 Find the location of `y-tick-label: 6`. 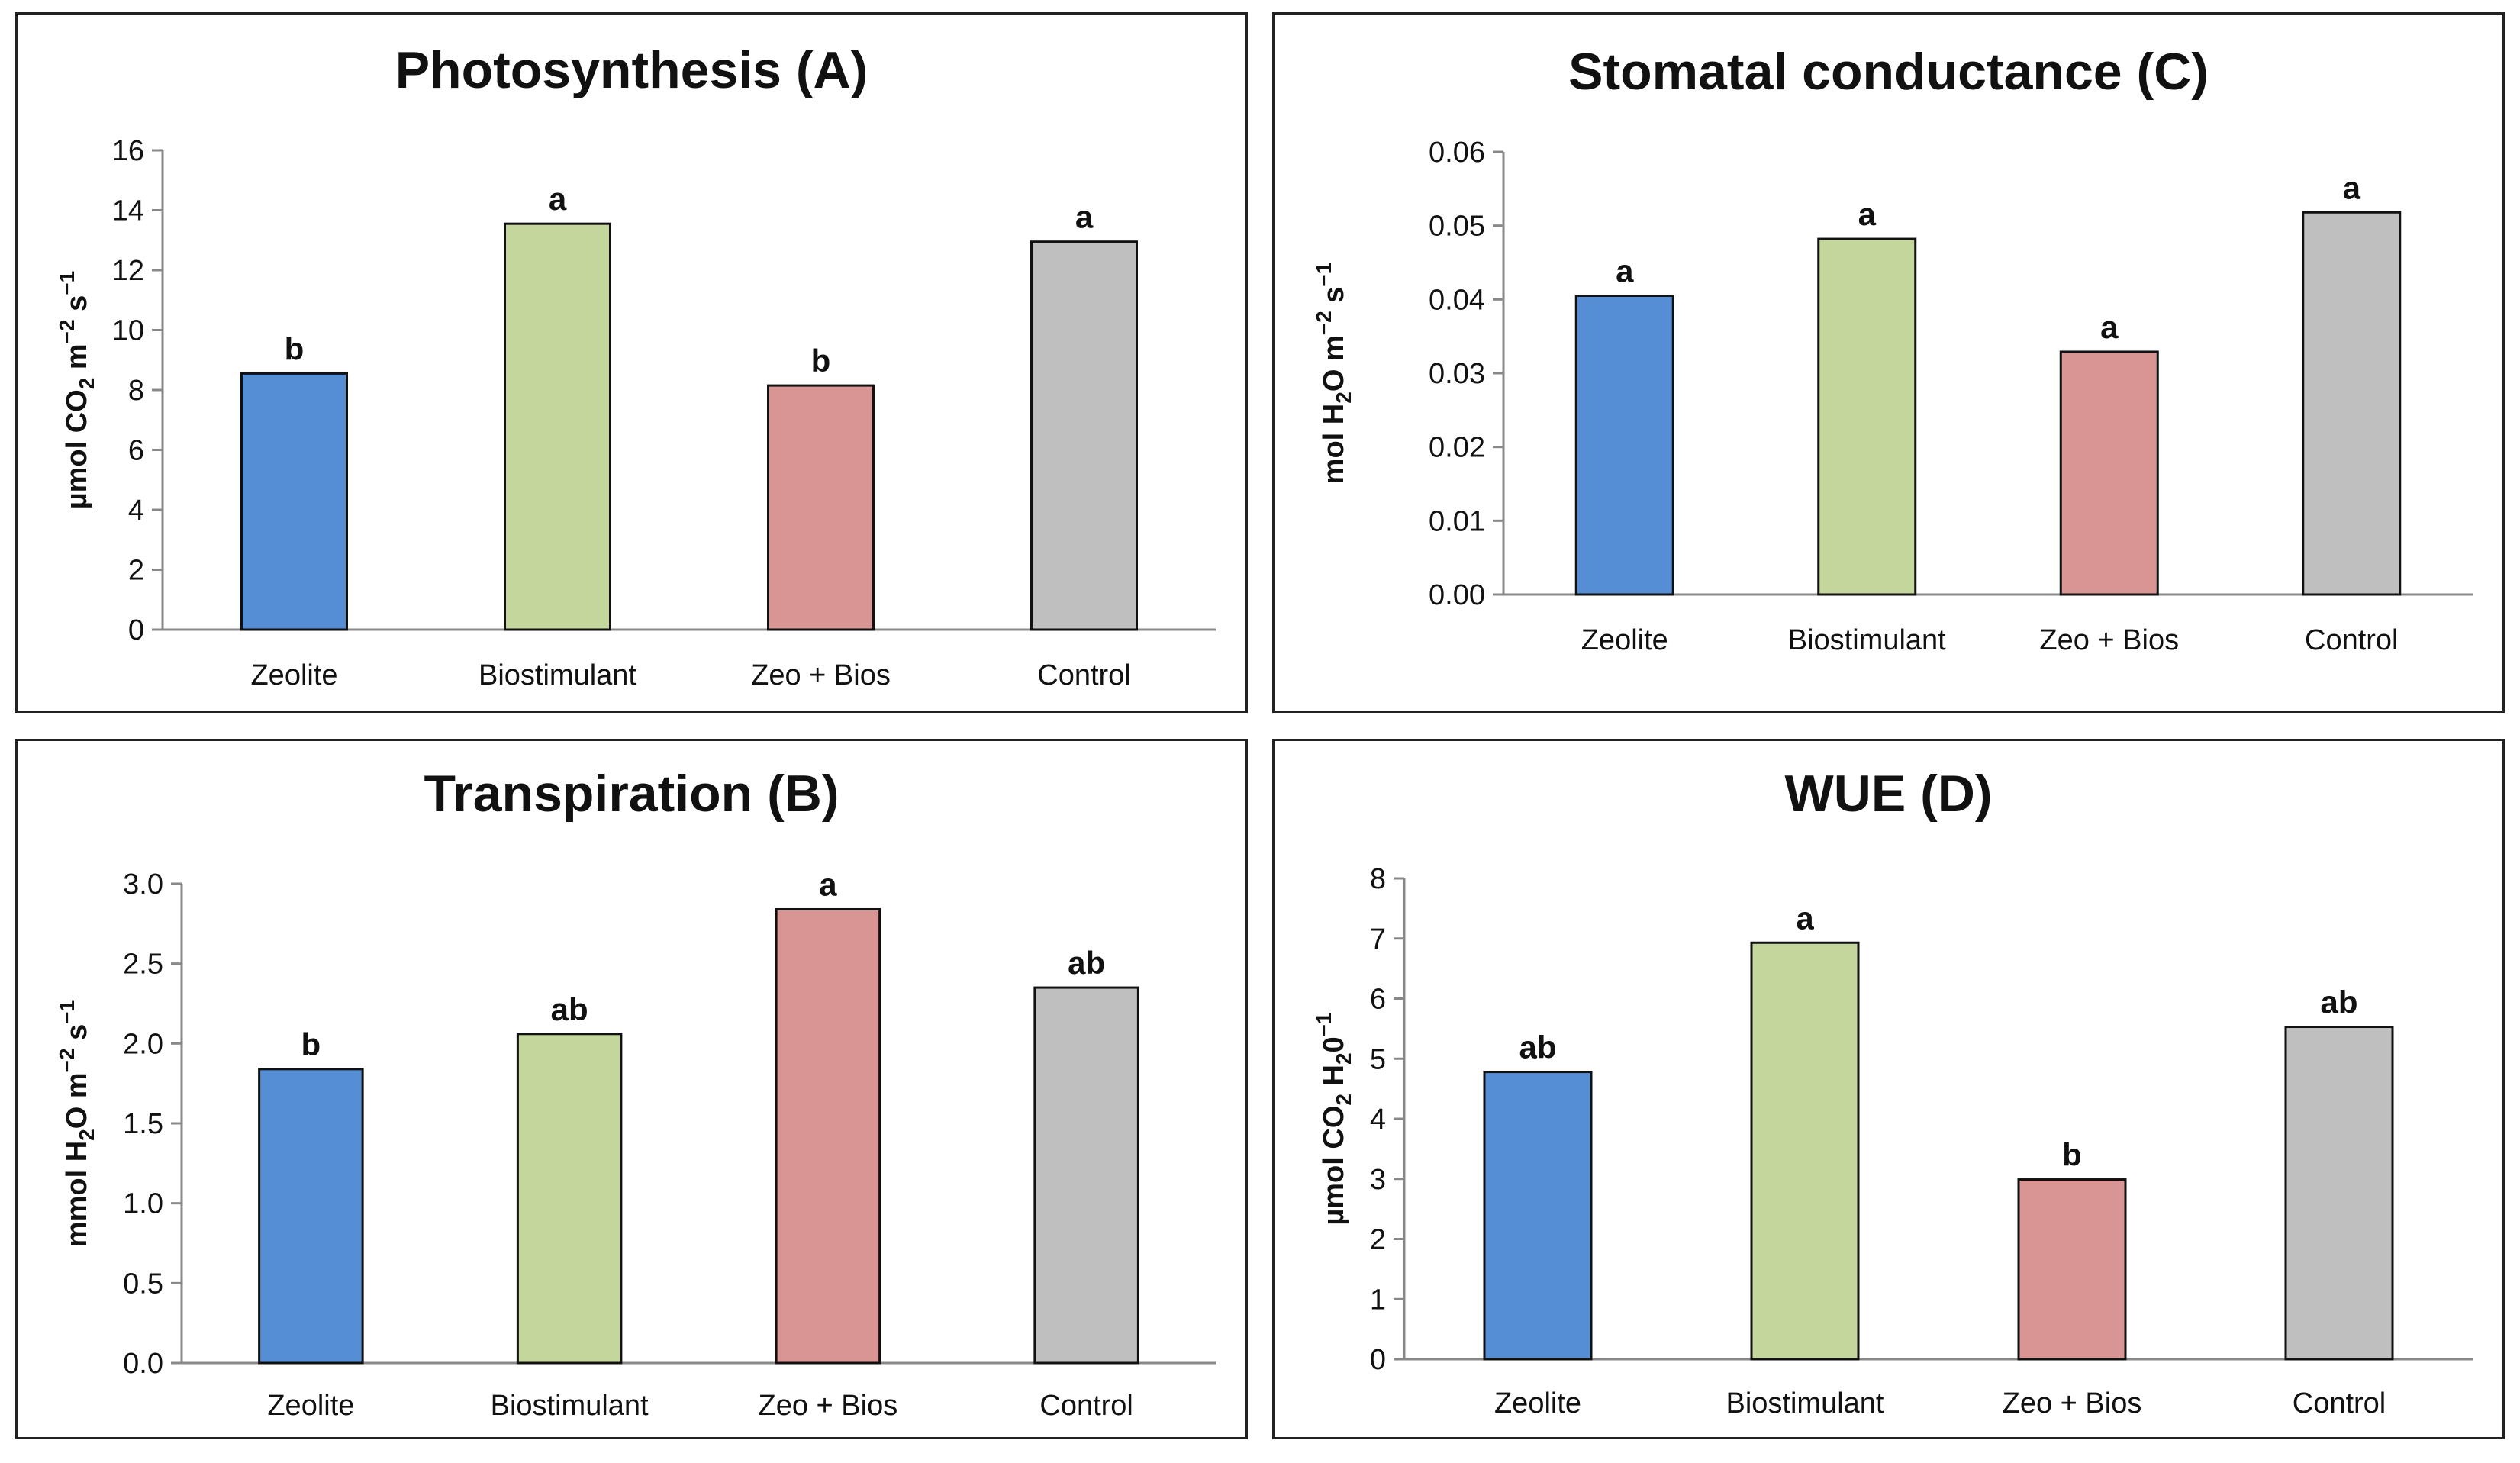

y-tick-label: 6 is located at coordinates (1378, 1000).